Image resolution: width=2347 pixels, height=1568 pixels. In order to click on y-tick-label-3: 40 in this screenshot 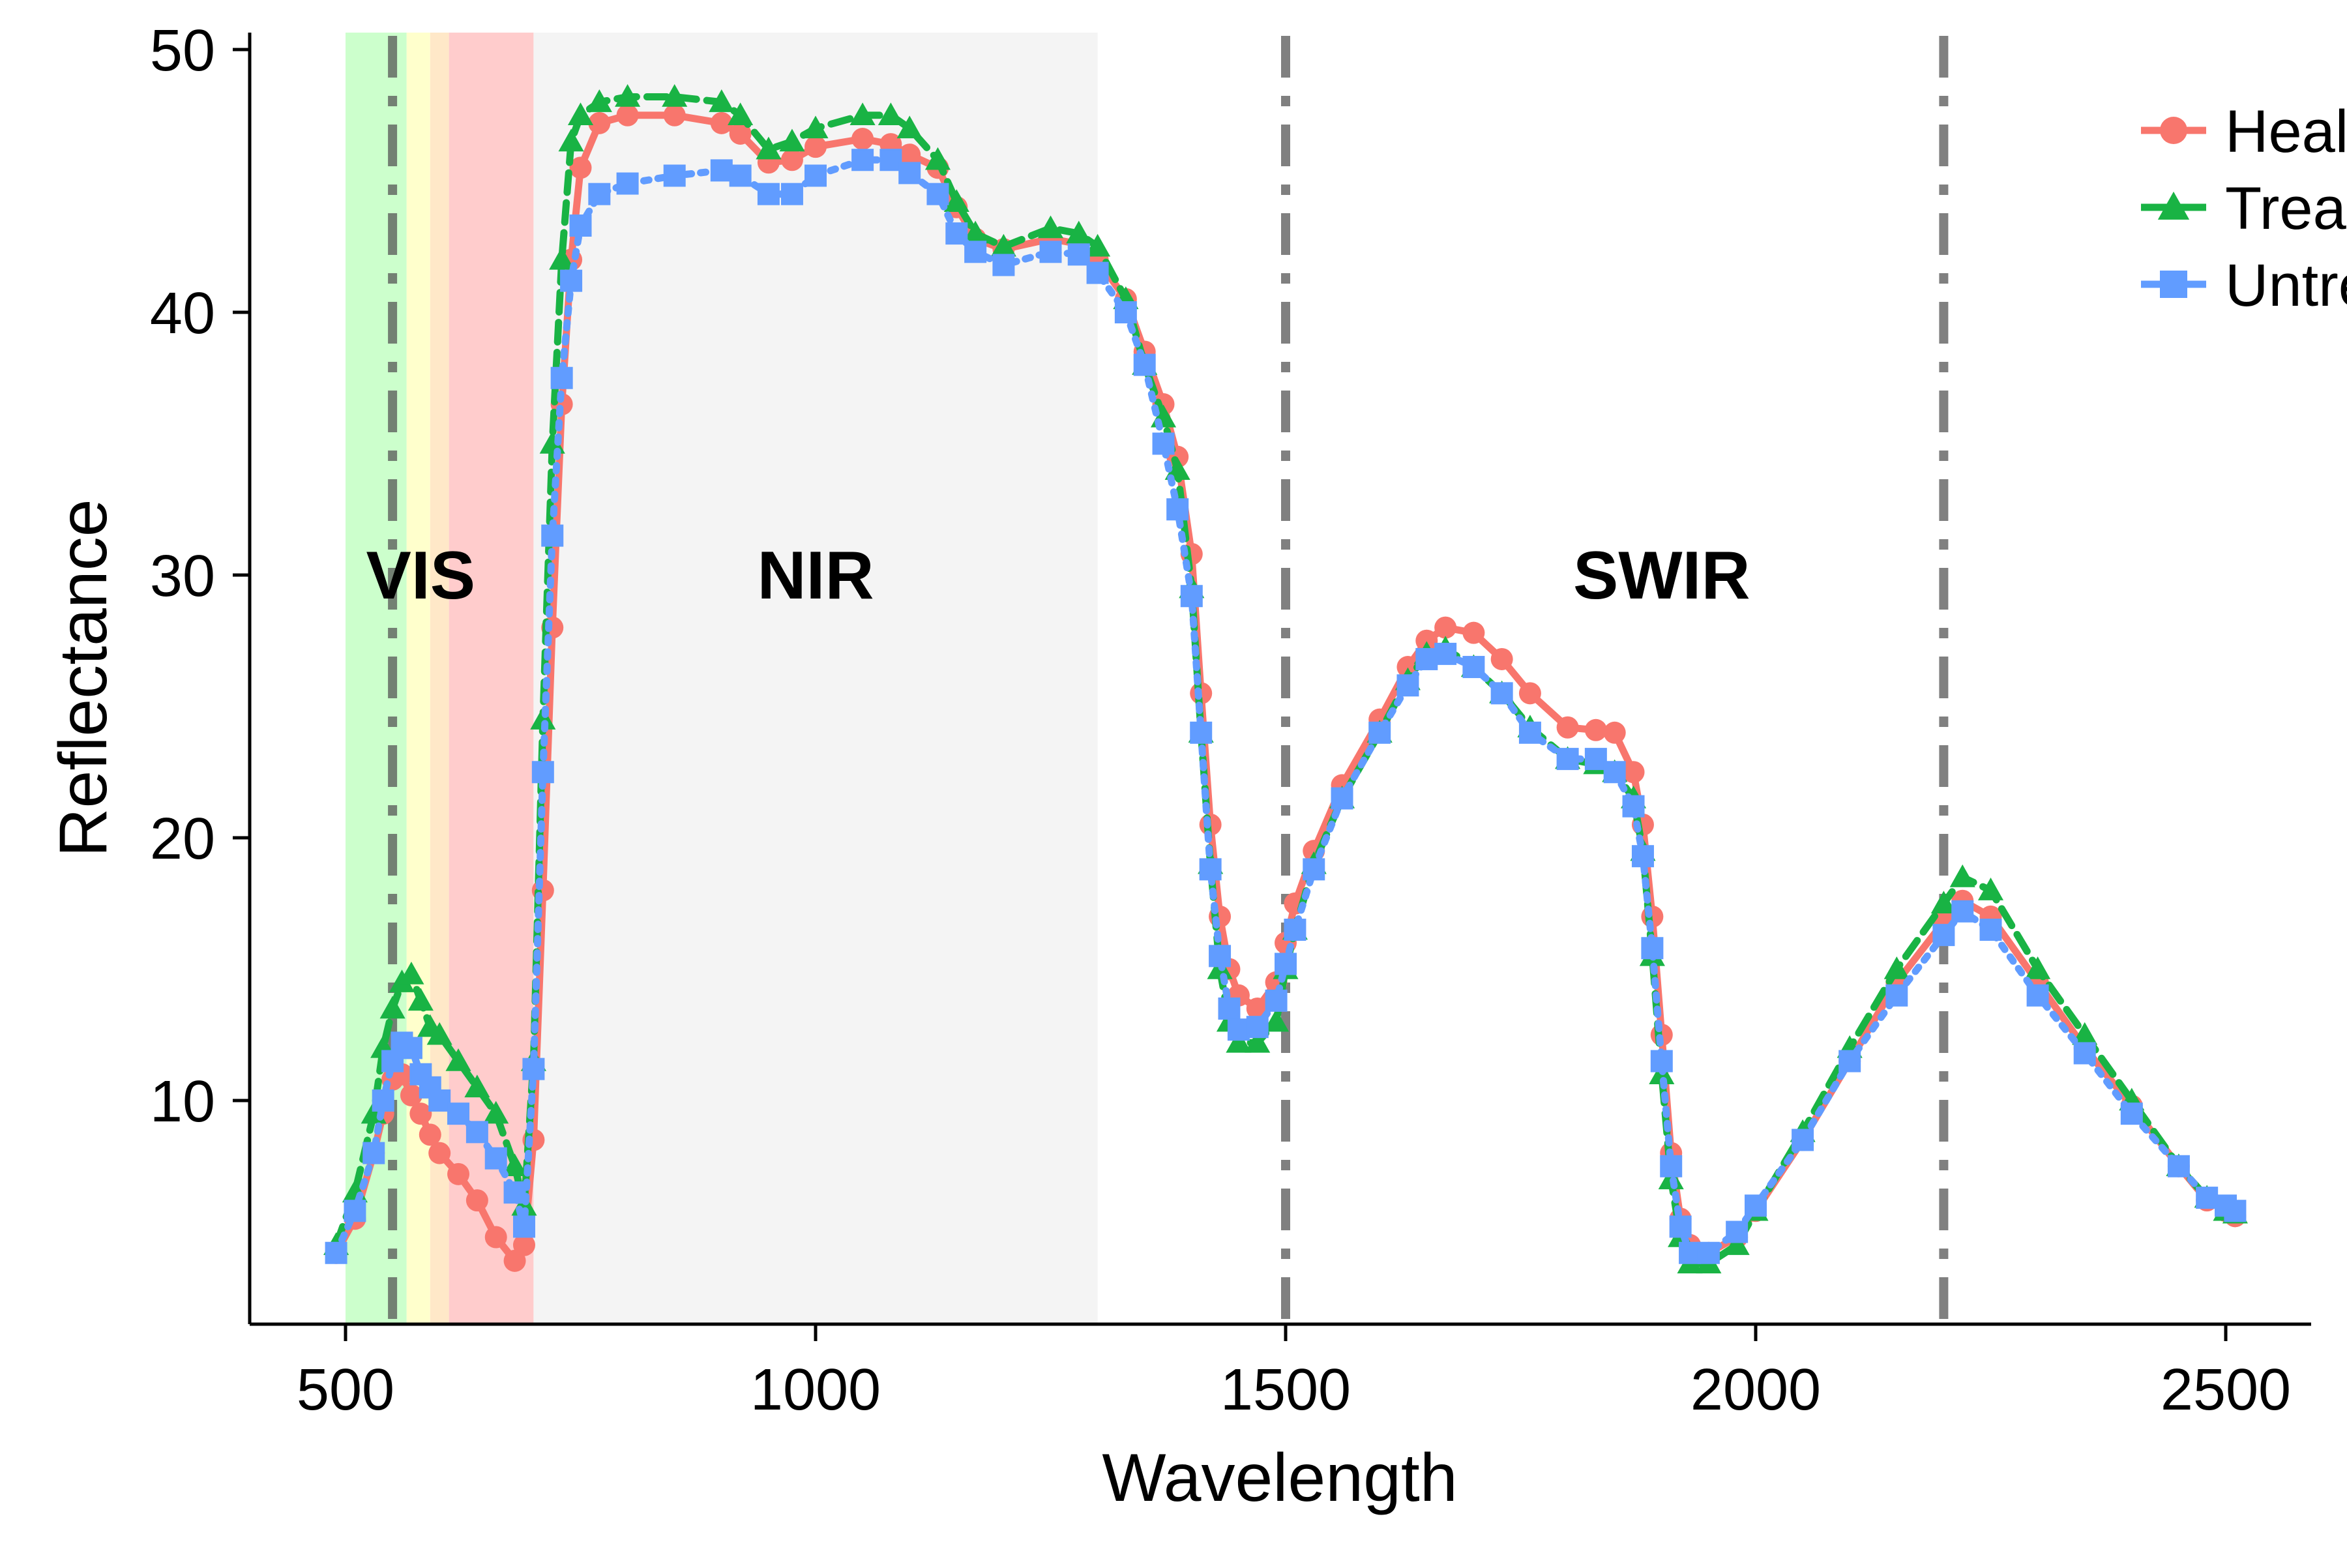, I will do `click(182, 314)`.